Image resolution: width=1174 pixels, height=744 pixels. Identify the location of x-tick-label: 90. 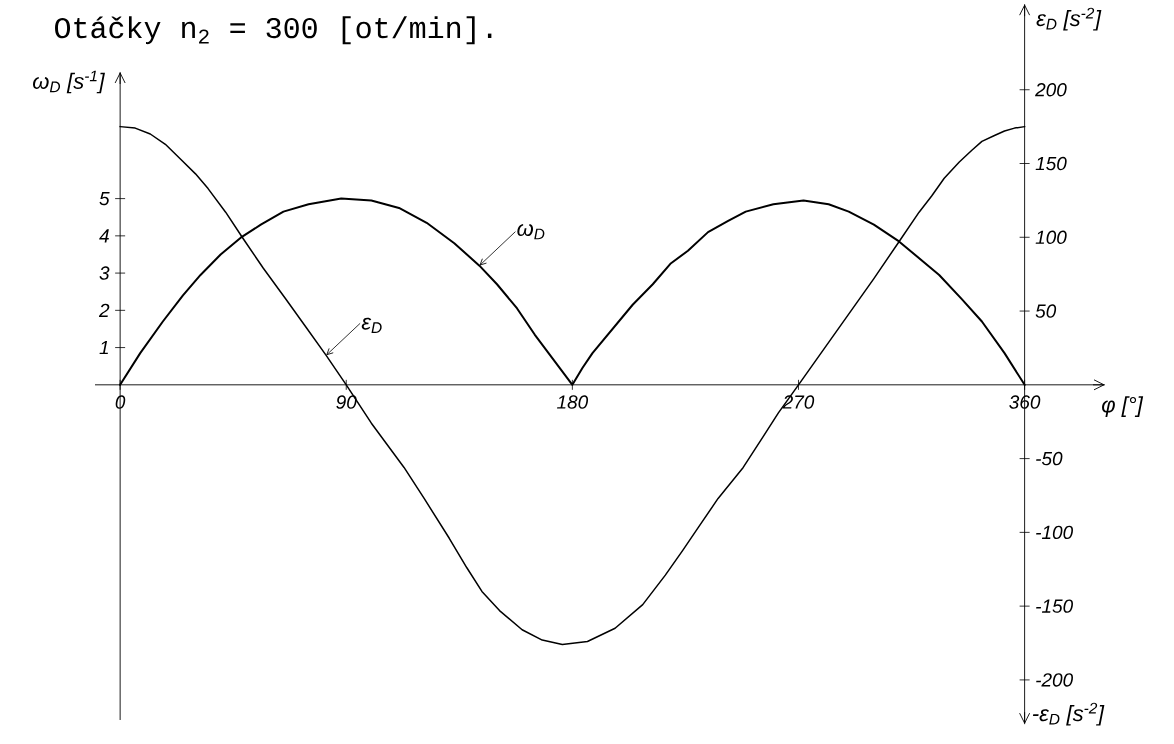
(346, 402).